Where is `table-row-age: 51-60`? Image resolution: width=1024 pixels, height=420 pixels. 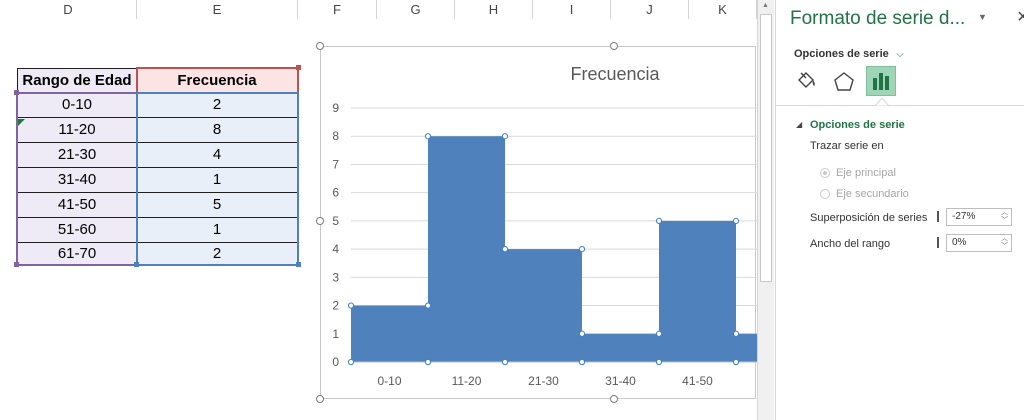 table-row-age: 51-60 is located at coordinates (77, 230).